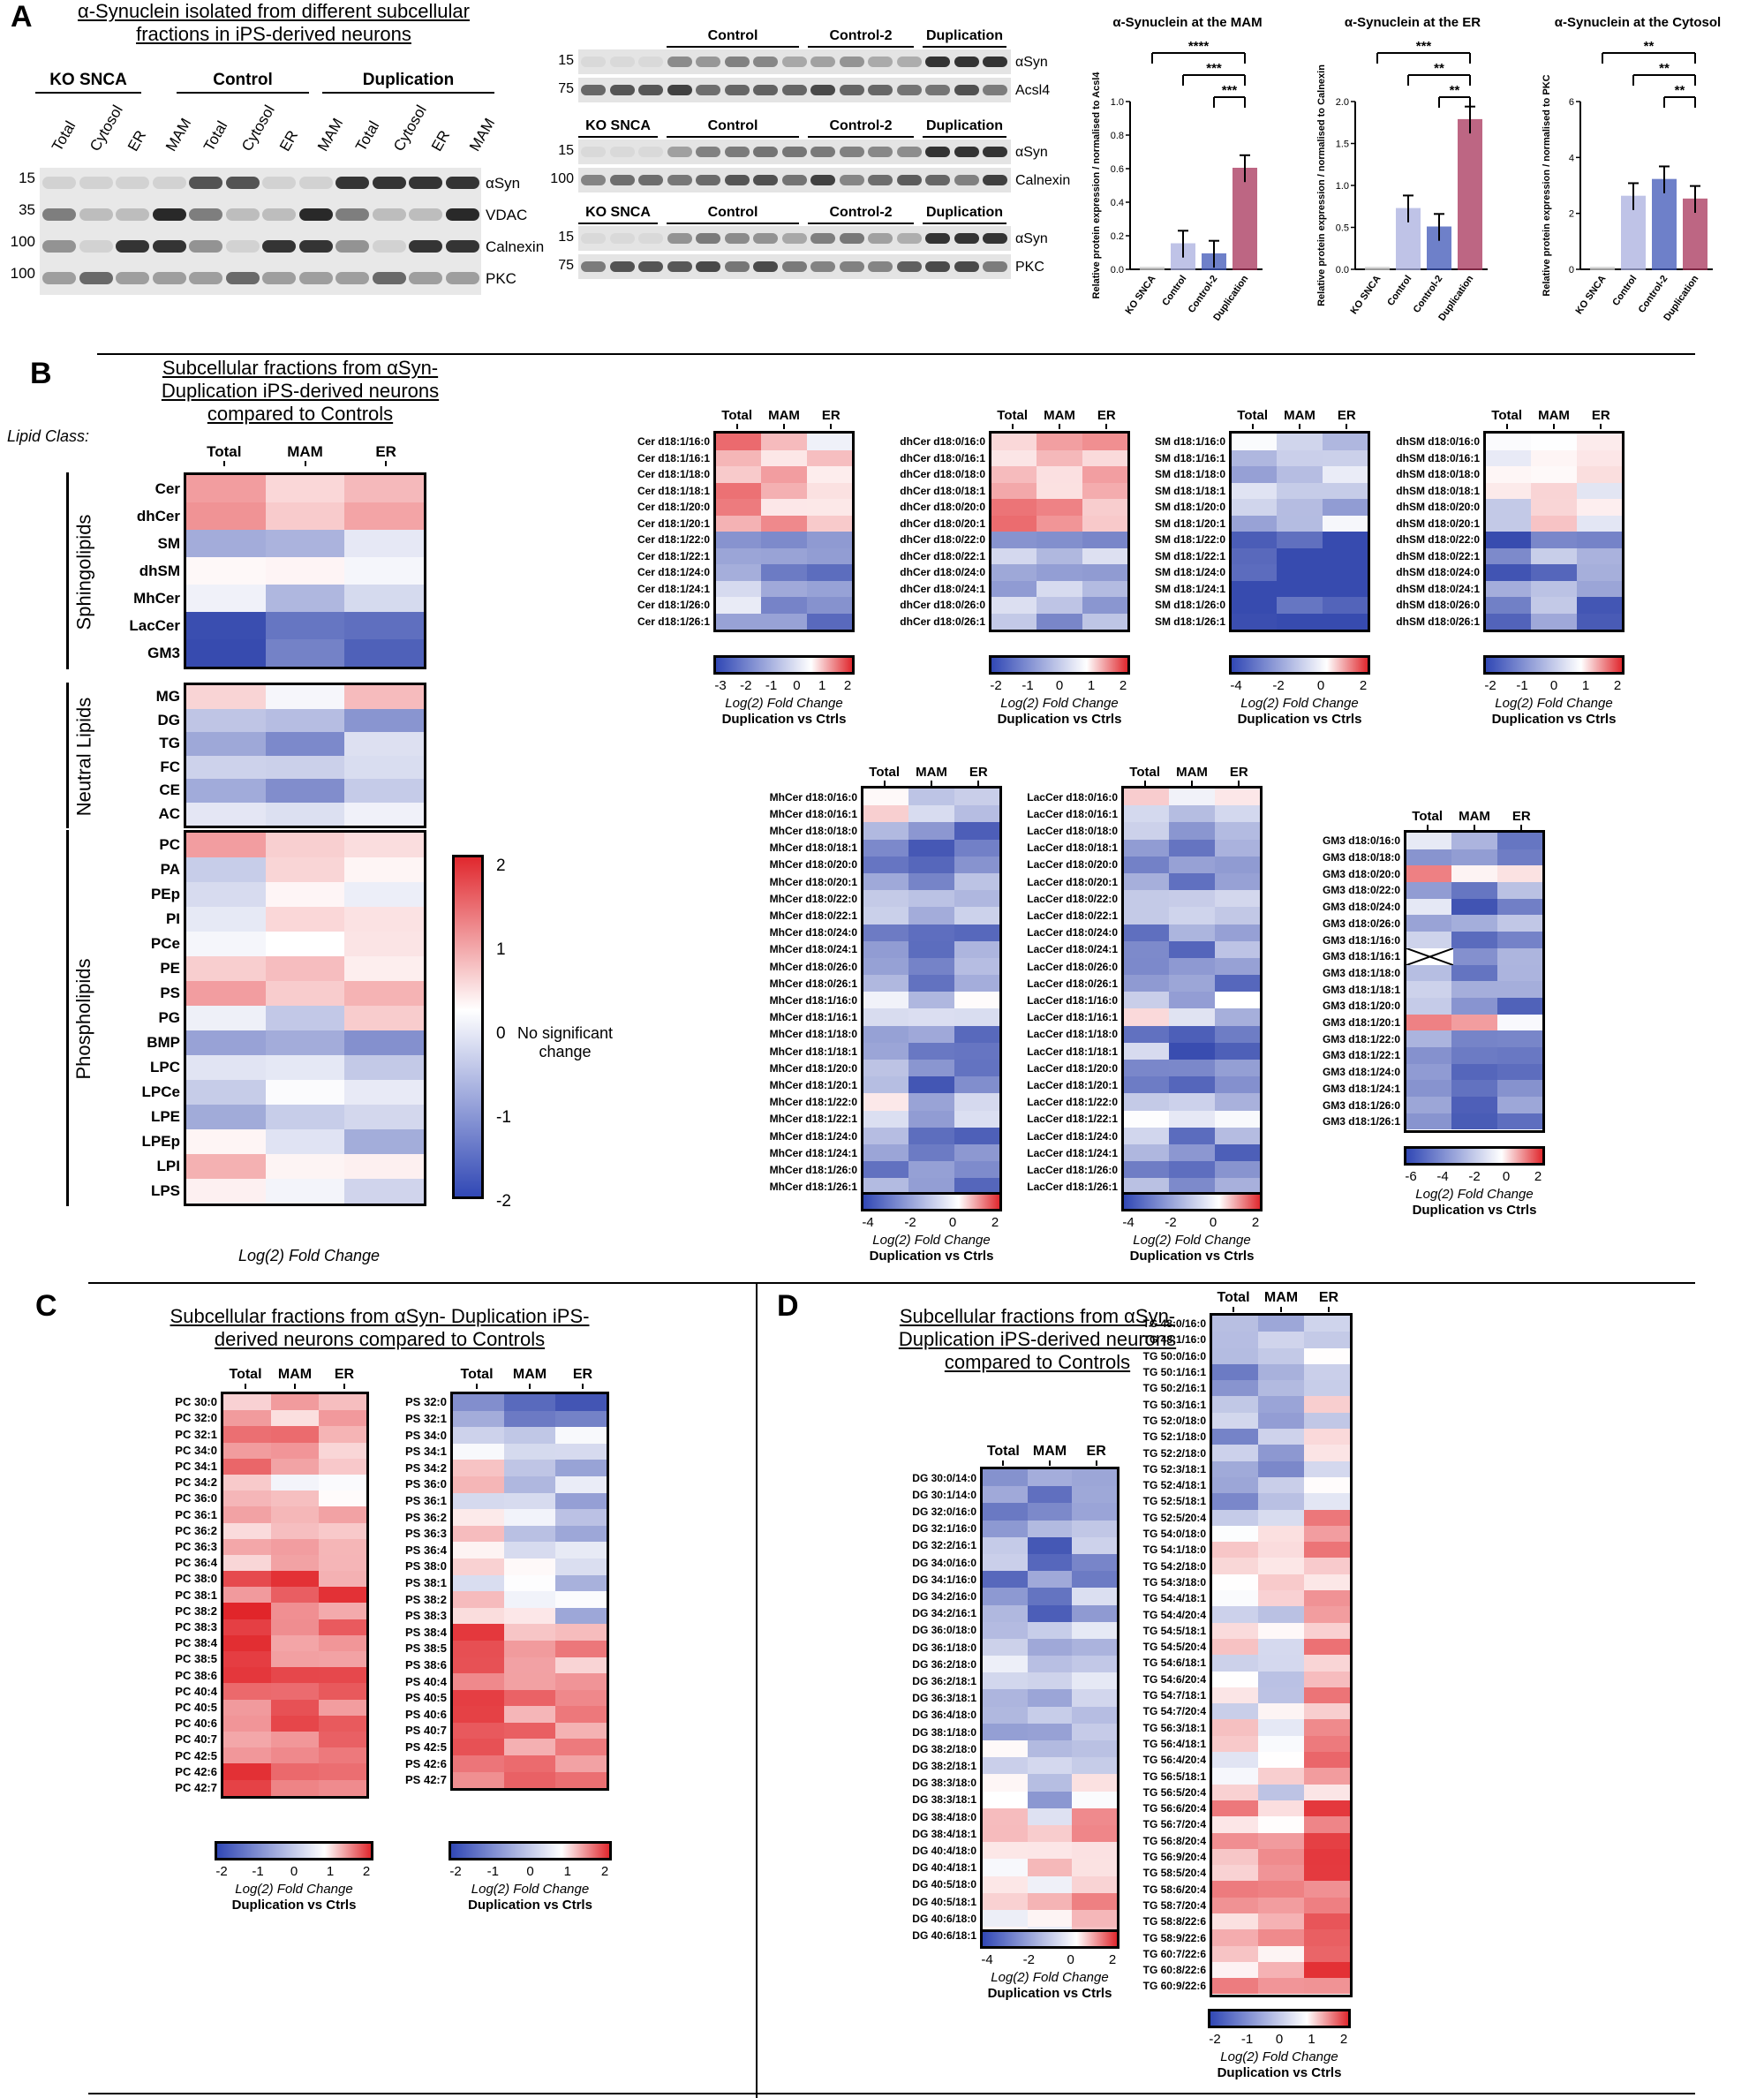 This screenshot has height=2098, width=1764. Describe the element at coordinates (1438, 457) in the screenshot. I see `heatmap-row-label: dhSM d18:0/16:1` at that location.